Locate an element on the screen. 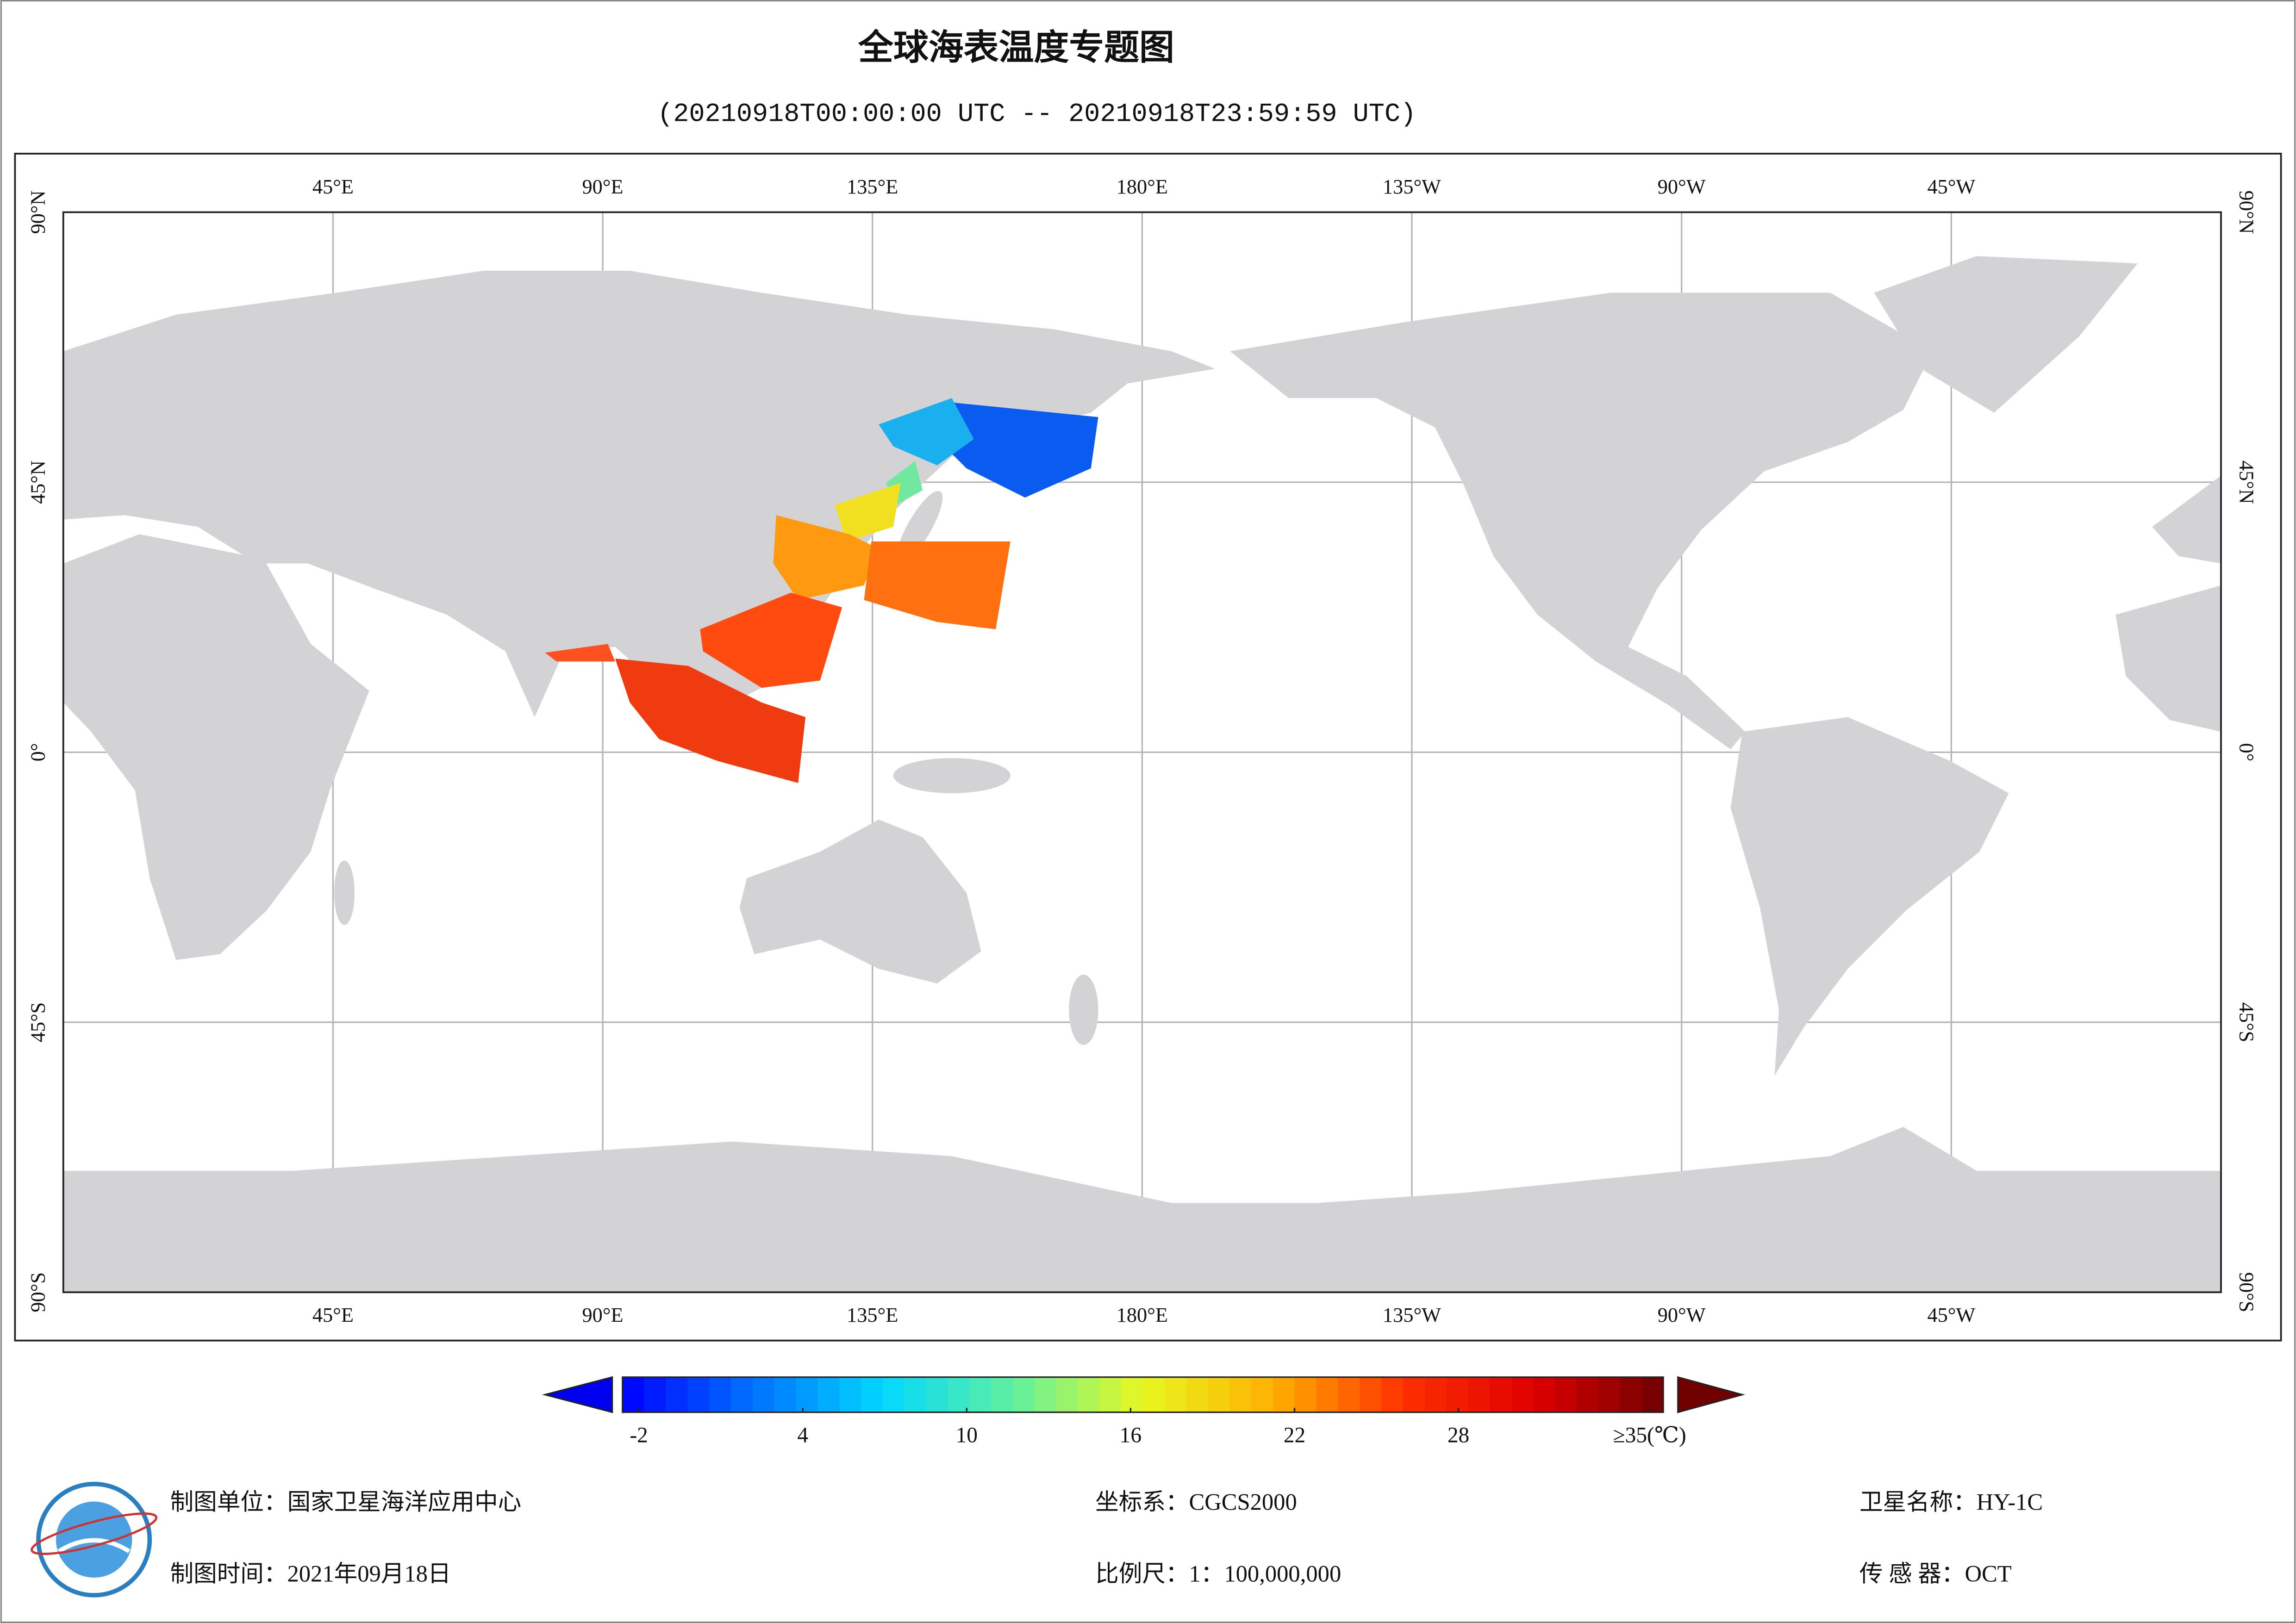 This screenshot has width=2296, height=1623. footer-satellite: 卫星名称：HY-1C is located at coordinates (1951, 1502).